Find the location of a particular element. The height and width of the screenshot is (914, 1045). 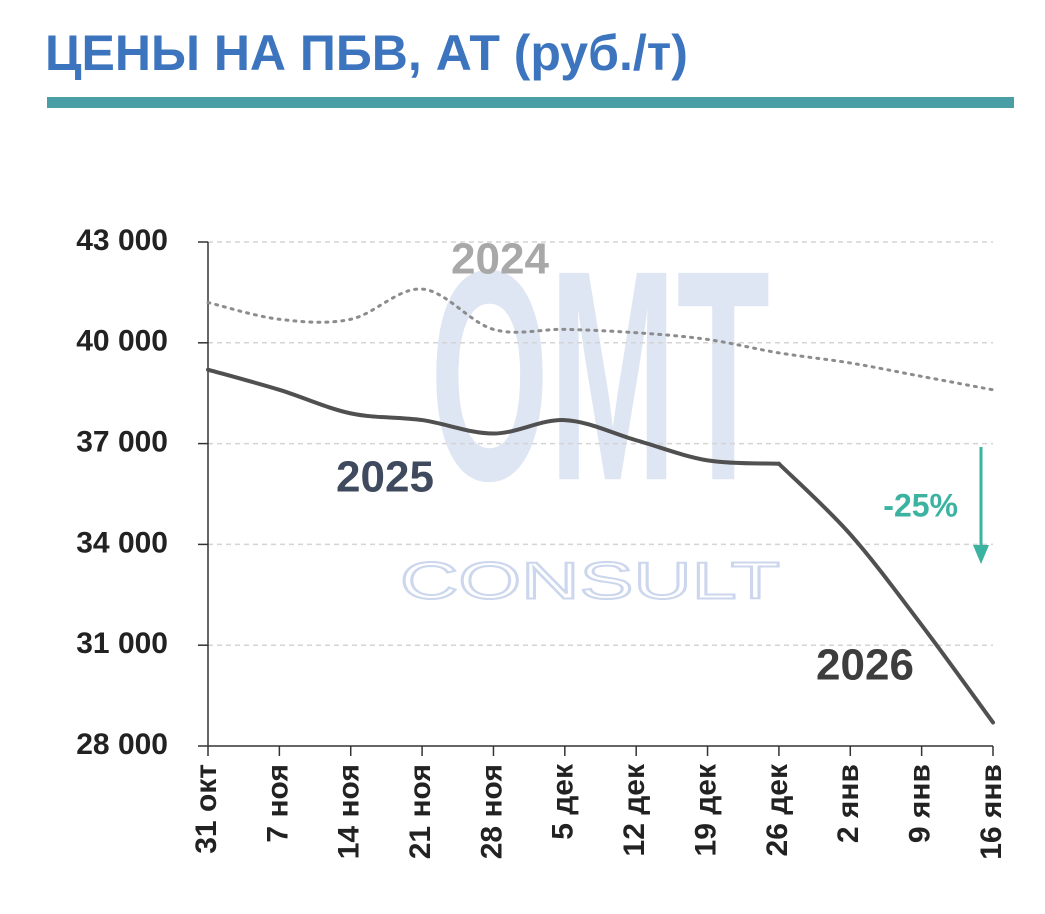

arrow-head is located at coordinates (981, 554).